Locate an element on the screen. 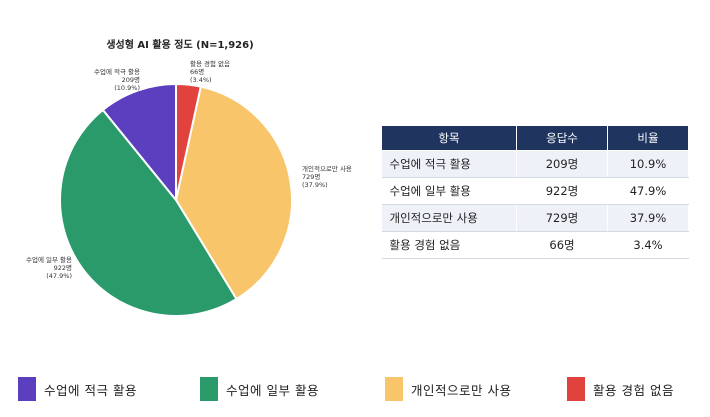 The height and width of the screenshot is (417, 710). slice-label-personal: 개인적으로만 사용 729명 (37.9%) is located at coordinates (327, 177).